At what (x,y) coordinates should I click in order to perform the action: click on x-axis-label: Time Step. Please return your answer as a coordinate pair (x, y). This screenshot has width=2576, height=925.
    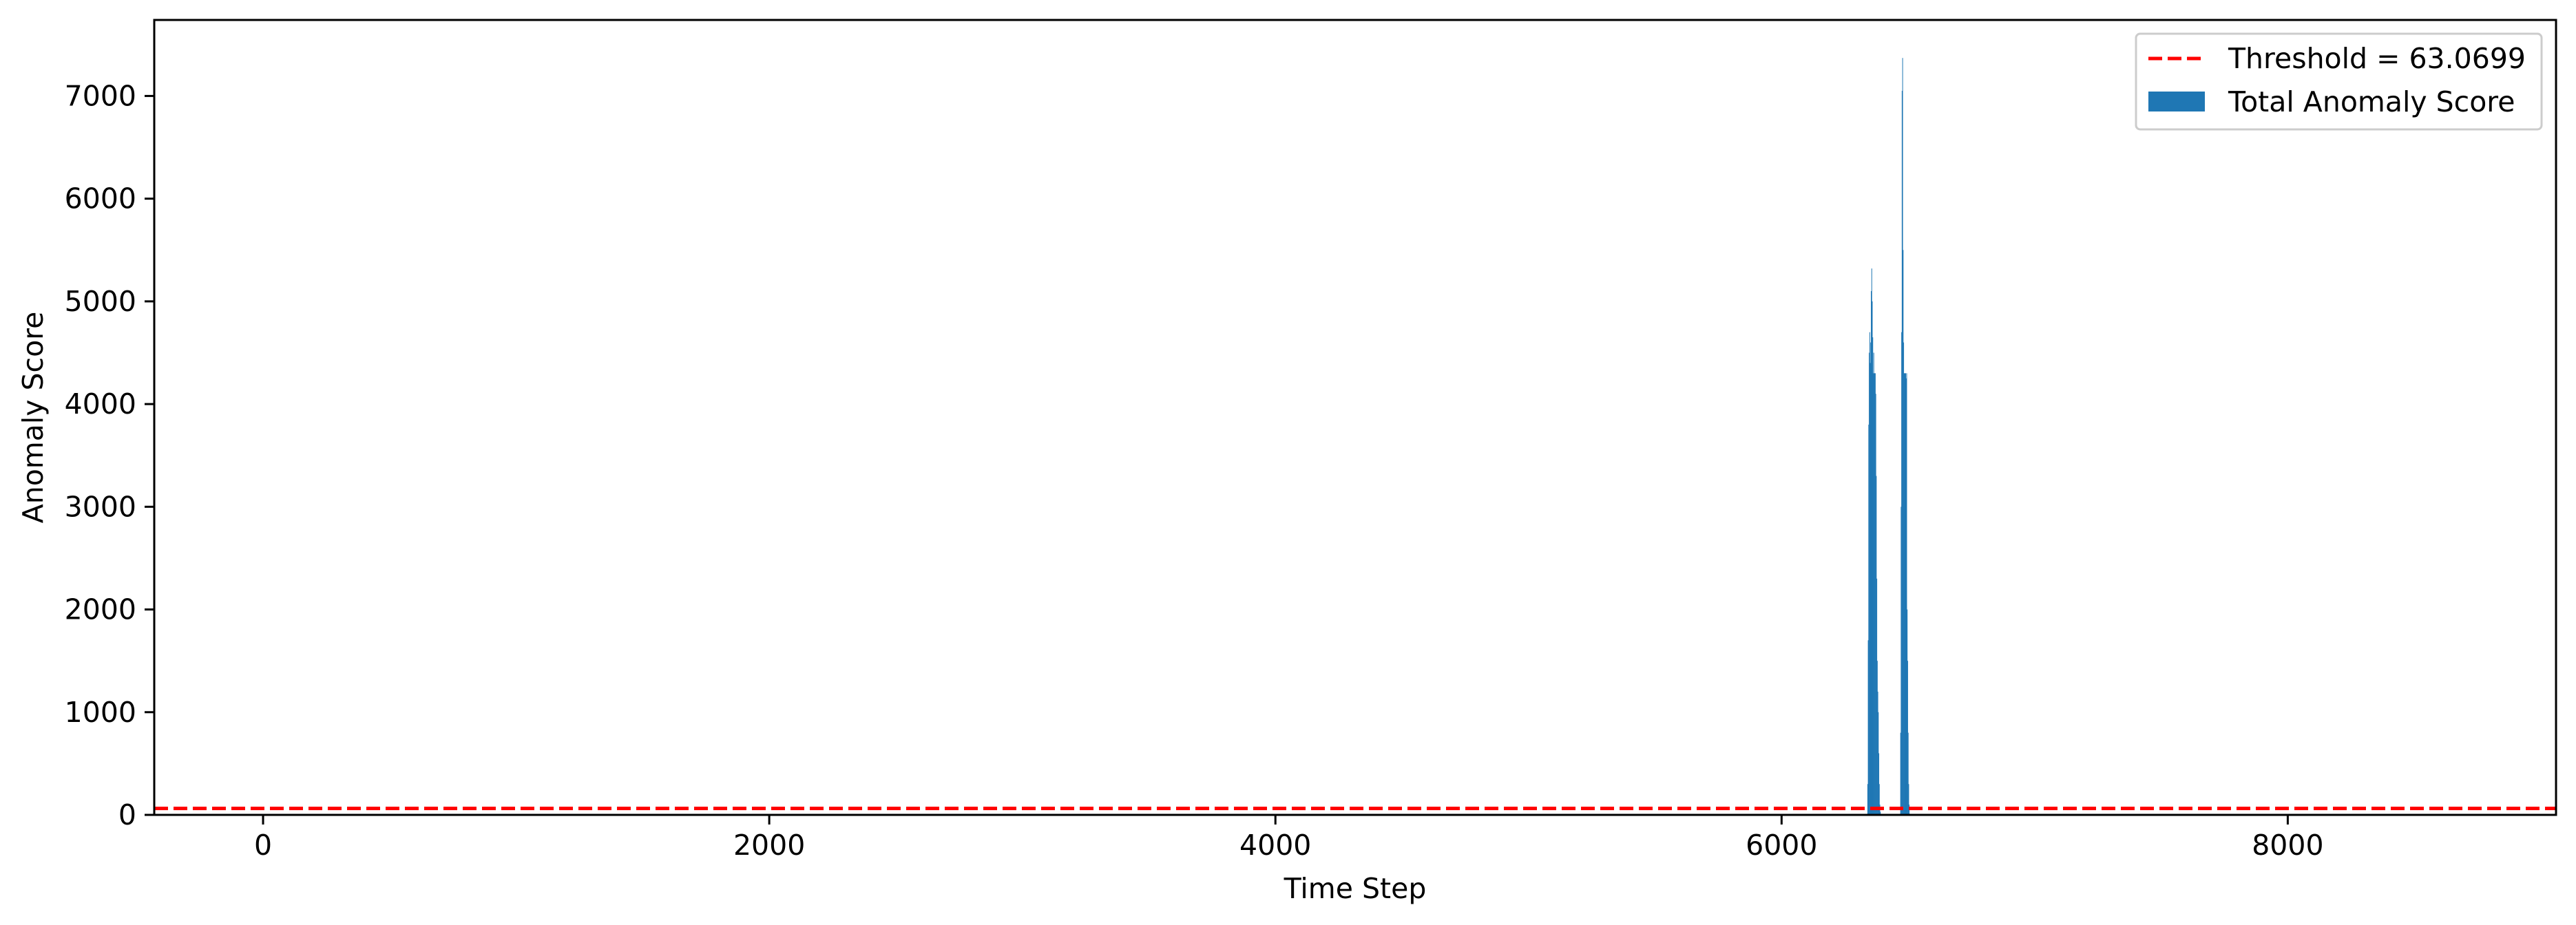
    Looking at the image, I should click on (1355, 889).